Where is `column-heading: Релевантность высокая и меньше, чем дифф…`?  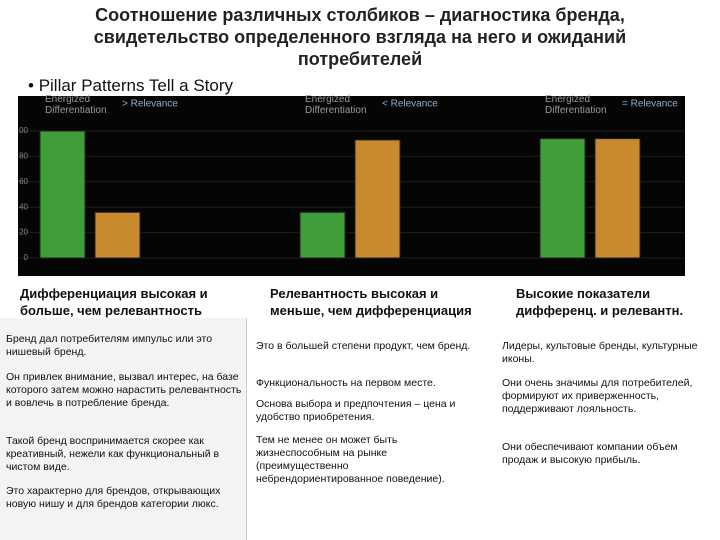
column-heading: Релевантность высокая и меньше, чем дифф… is located at coordinates (371, 302).